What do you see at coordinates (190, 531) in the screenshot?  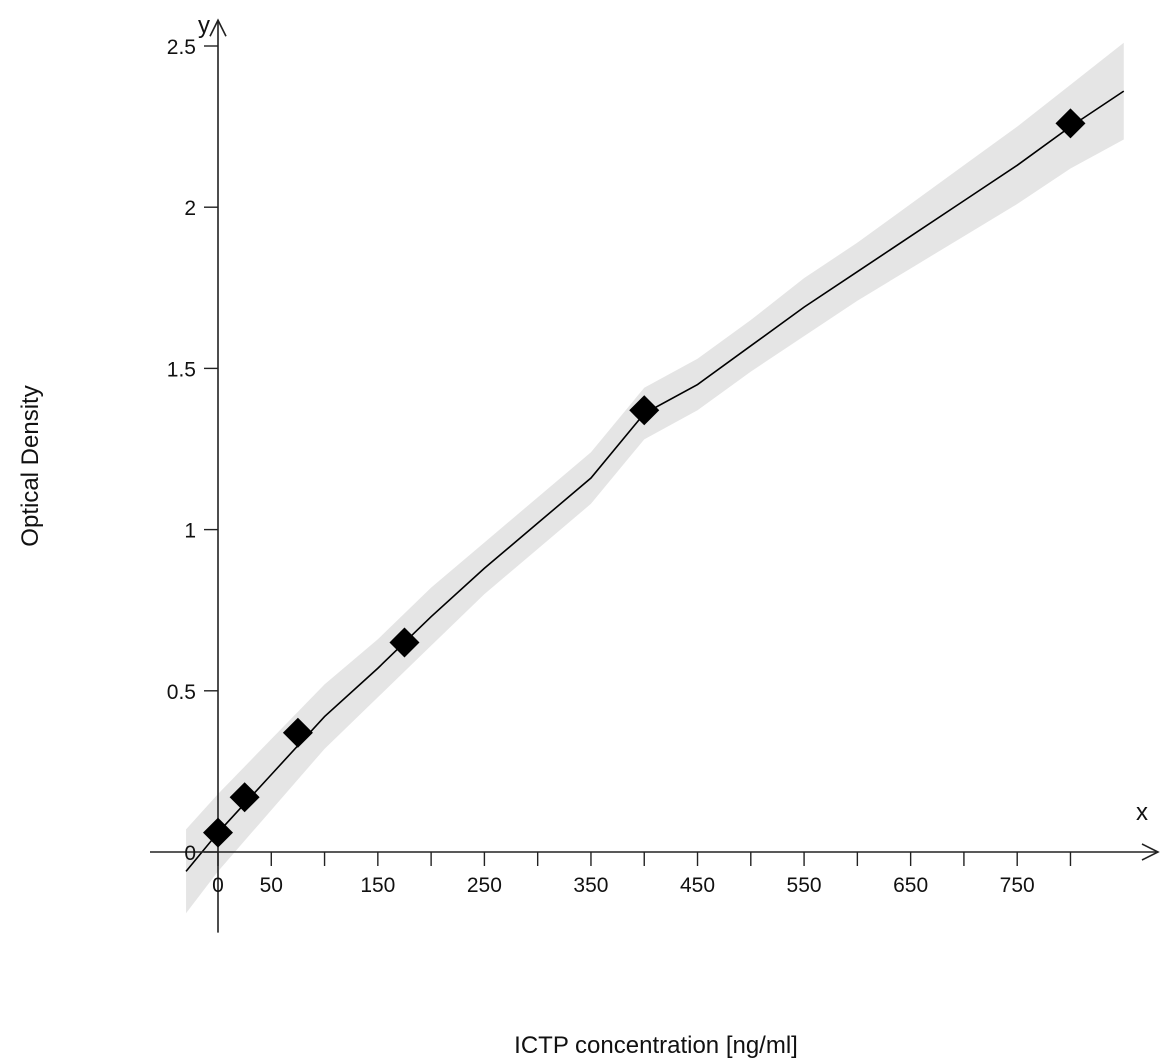 I see `y-tick-label-2: 1` at bounding box center [190, 531].